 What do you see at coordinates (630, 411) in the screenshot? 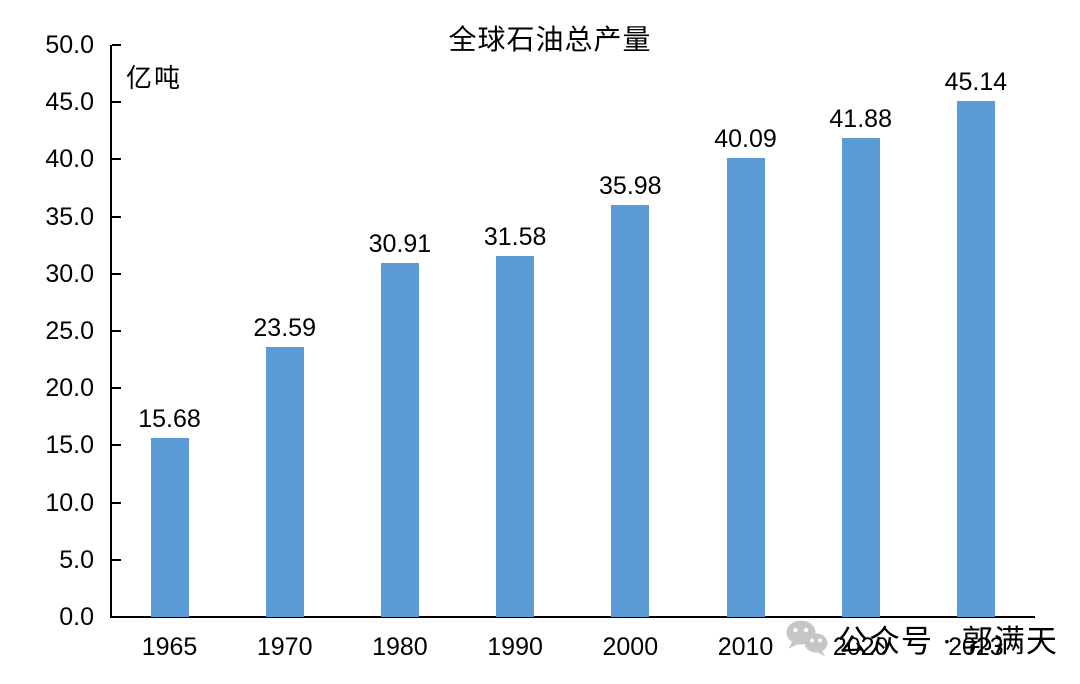
I see `bar-2000` at bounding box center [630, 411].